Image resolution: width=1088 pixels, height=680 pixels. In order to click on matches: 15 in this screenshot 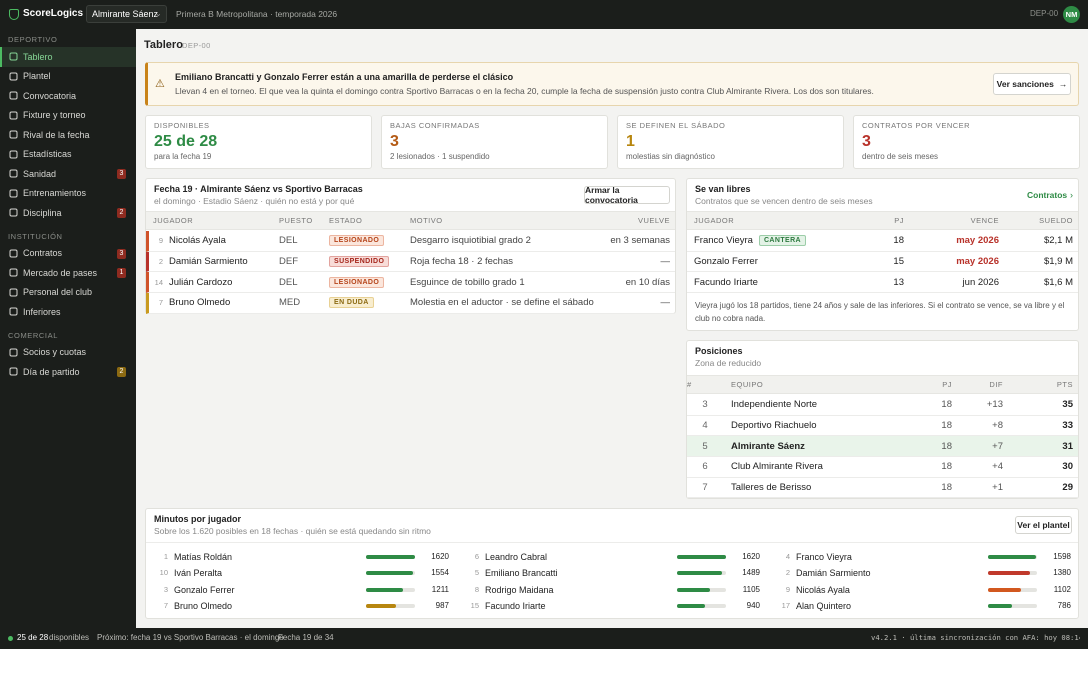, I will do `click(898, 262)`.